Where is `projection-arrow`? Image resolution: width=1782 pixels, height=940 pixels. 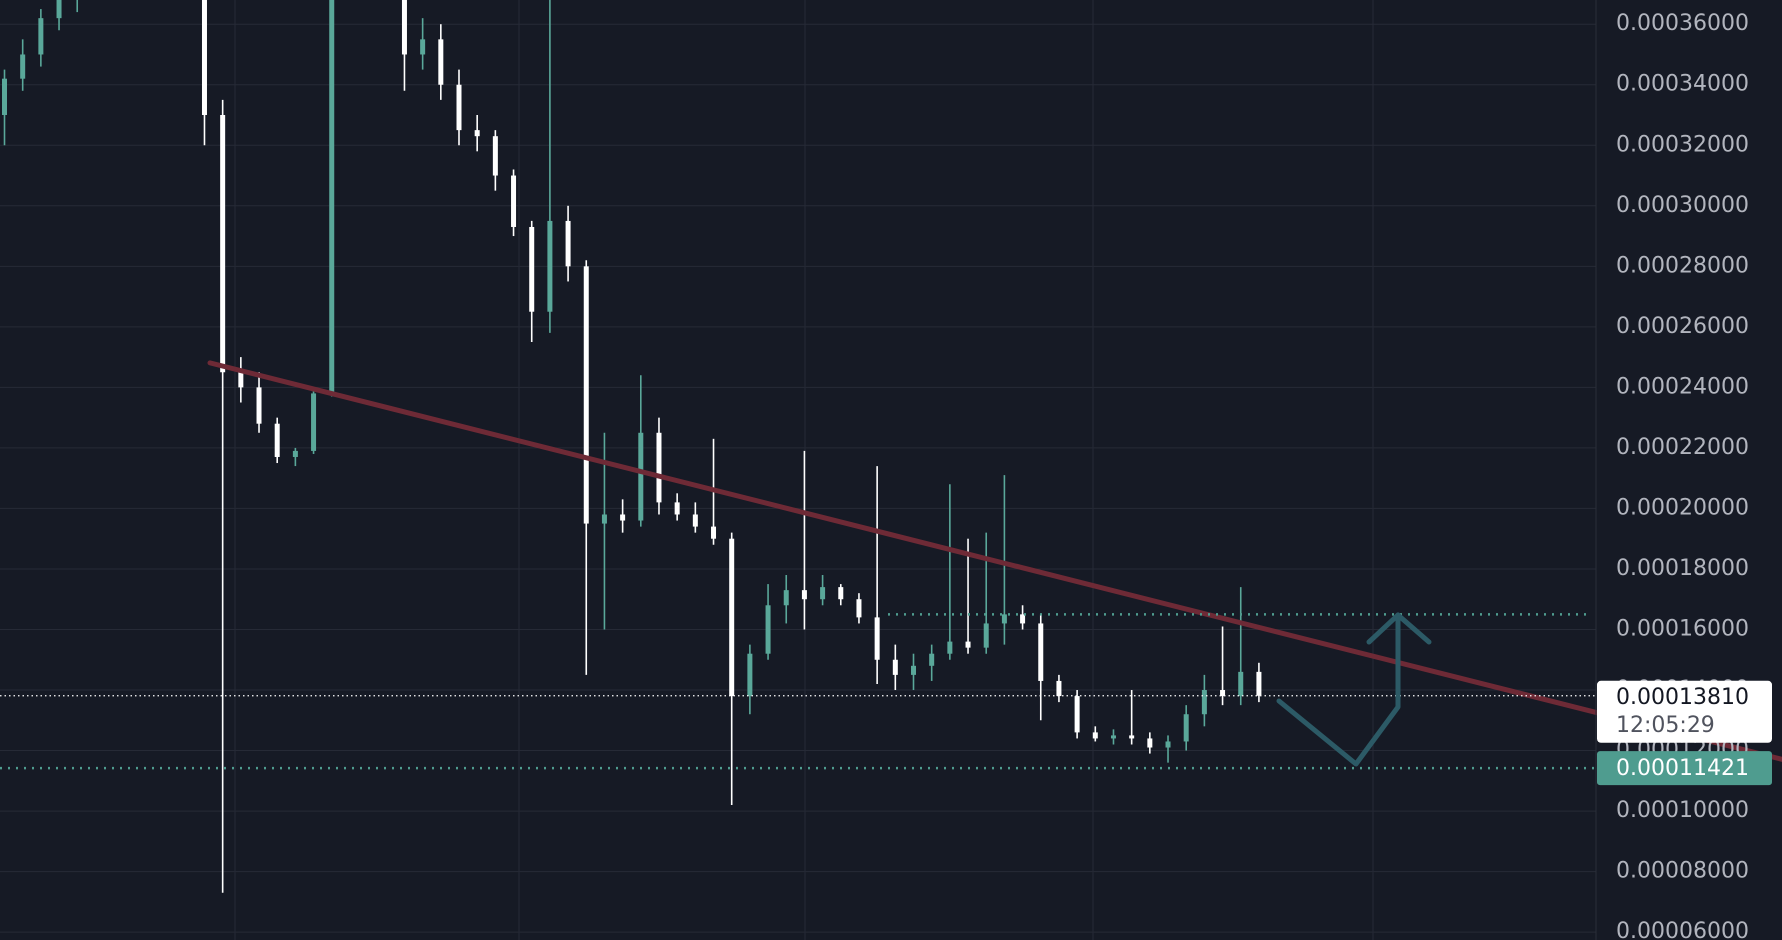 projection-arrow is located at coordinates (1354, 689).